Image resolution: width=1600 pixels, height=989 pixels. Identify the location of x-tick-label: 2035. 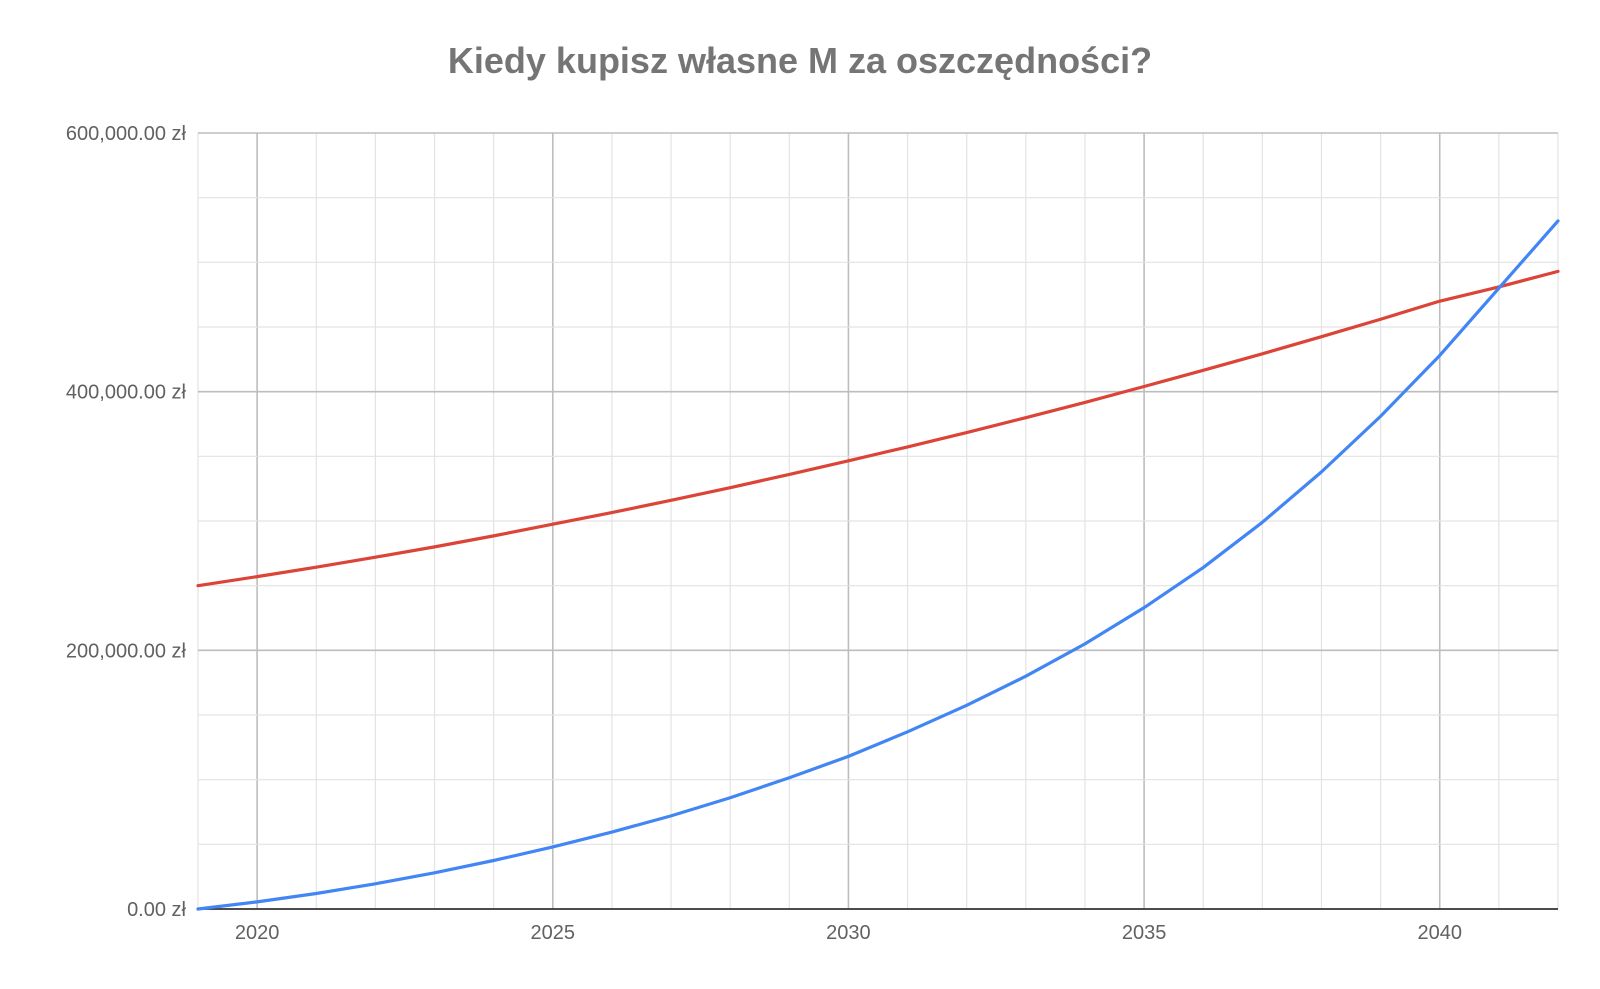
(1144, 933).